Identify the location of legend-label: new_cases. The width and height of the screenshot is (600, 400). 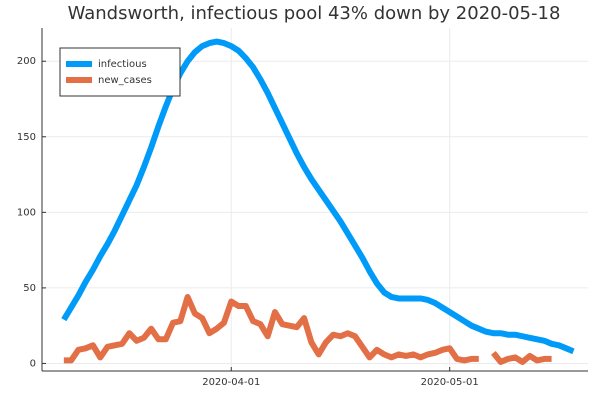
(125, 80).